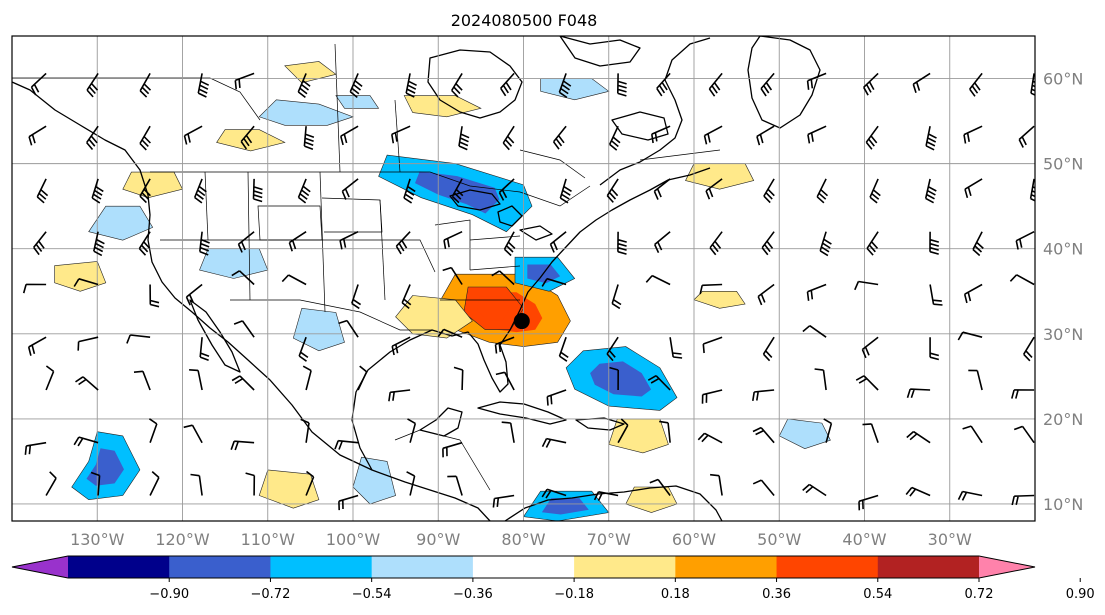 Image resolution: width=1105 pixels, height=615 pixels. Describe the element at coordinates (779, 539) in the screenshot. I see `lon-tick-label: 50°W` at that location.